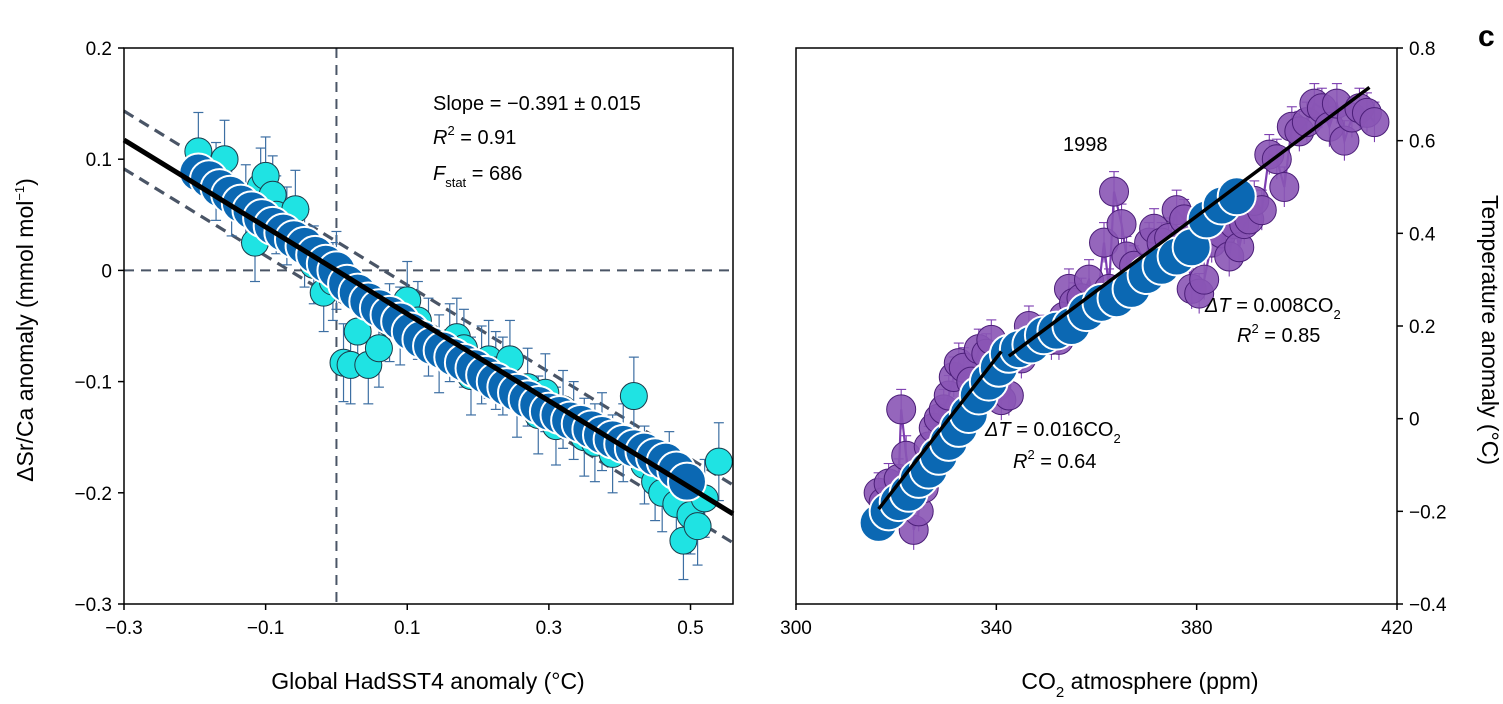  Describe the element at coordinates (99, 160) in the screenshot. I see `y-tick-label: 0.1` at that location.